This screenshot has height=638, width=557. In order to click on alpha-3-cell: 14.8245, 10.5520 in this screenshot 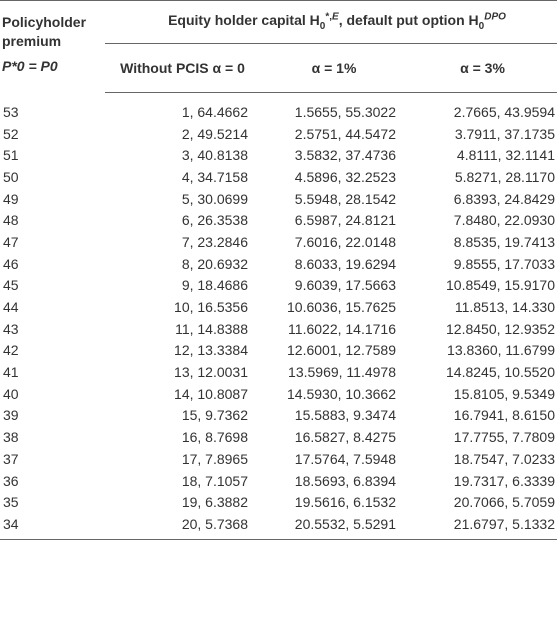, I will do `click(500, 372)`.